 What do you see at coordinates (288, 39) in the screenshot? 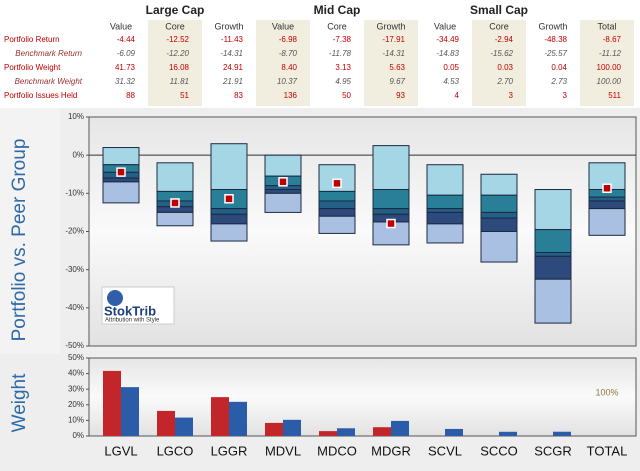
I see `table-cell: -6.98` at bounding box center [288, 39].